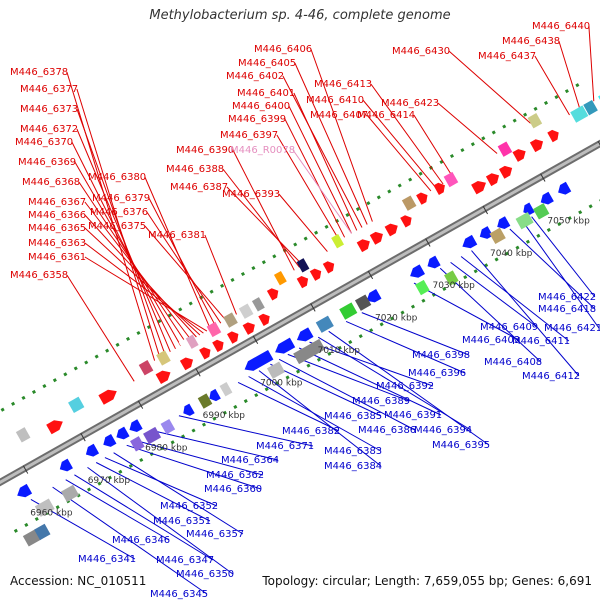 The width and height of the screenshot is (600, 600). I want to click on forward-gene-label: M446_6397, so click(249, 135).